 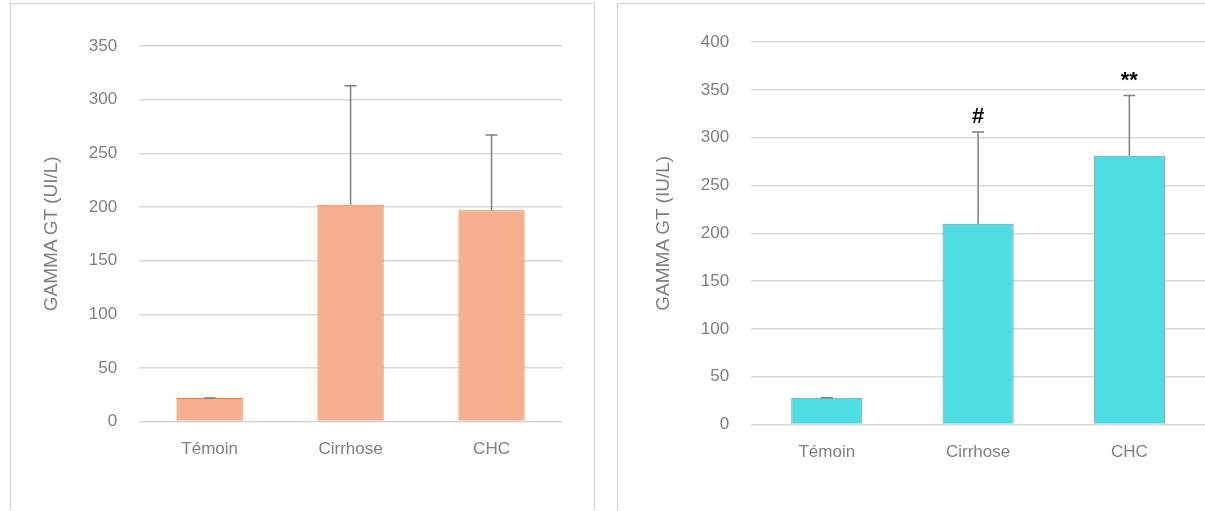 What do you see at coordinates (662, 233) in the screenshot?
I see `y-axis-title: GAMMA GT (IU/L)` at bounding box center [662, 233].